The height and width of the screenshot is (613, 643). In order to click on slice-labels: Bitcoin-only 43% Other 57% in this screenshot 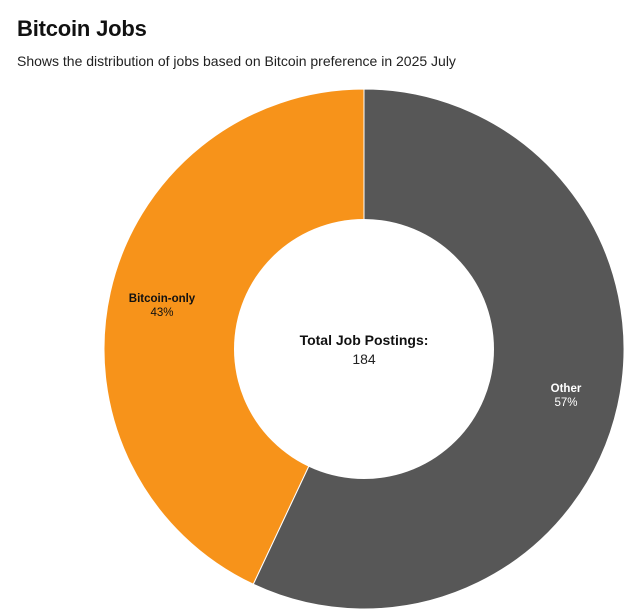, I will do `click(355, 351)`.